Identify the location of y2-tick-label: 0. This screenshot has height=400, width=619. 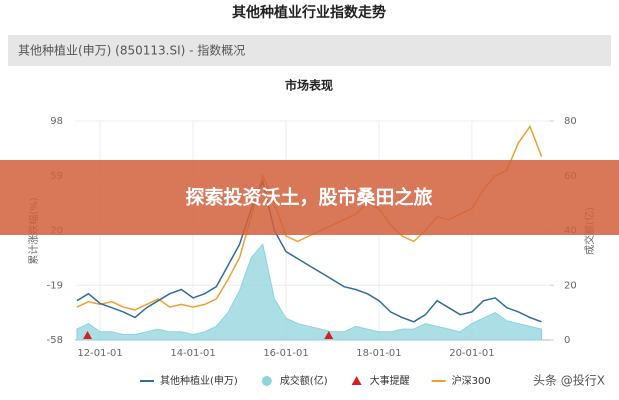
(567, 340).